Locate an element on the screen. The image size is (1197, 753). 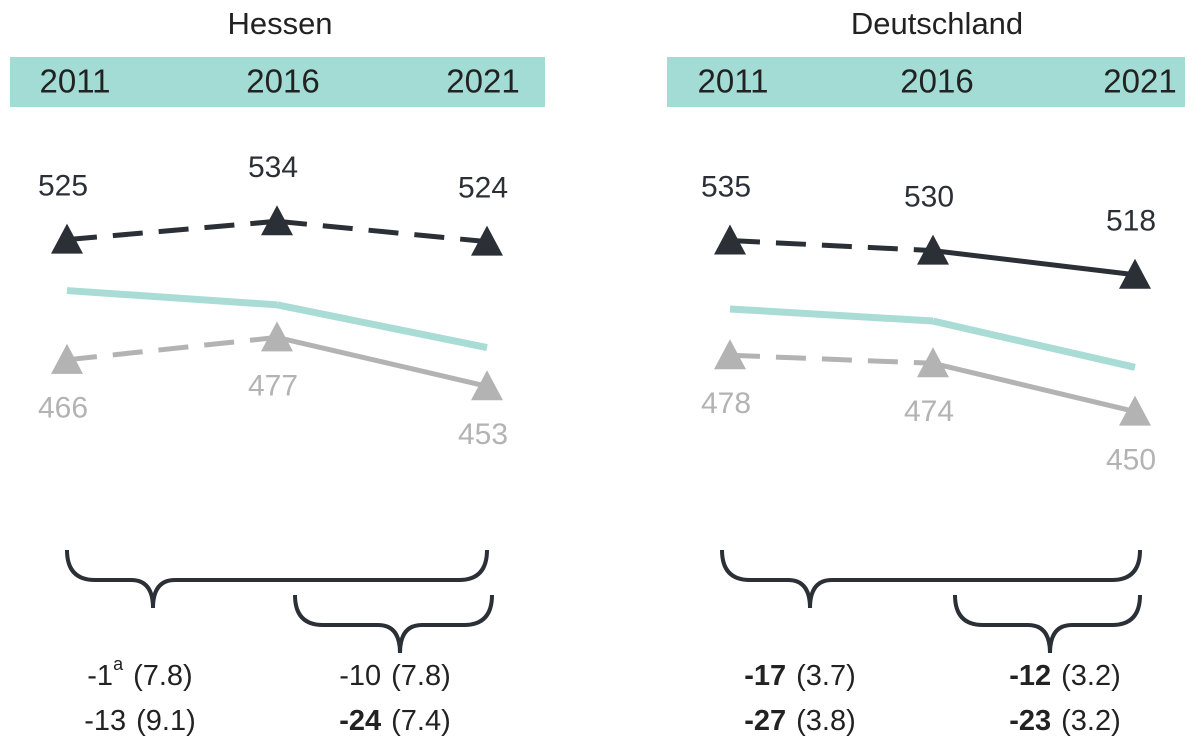
data-label: 474 is located at coordinates (929, 411).